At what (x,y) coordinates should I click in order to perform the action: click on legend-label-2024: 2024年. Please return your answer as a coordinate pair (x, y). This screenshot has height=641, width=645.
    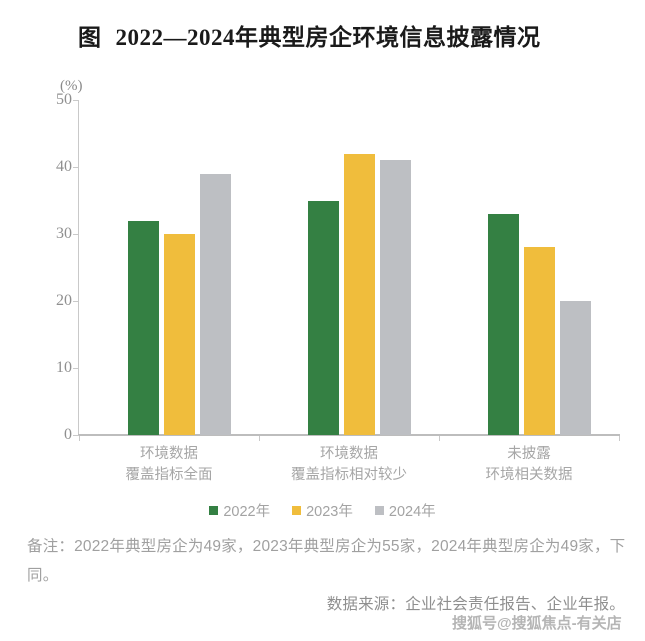
    Looking at the image, I should click on (412, 512).